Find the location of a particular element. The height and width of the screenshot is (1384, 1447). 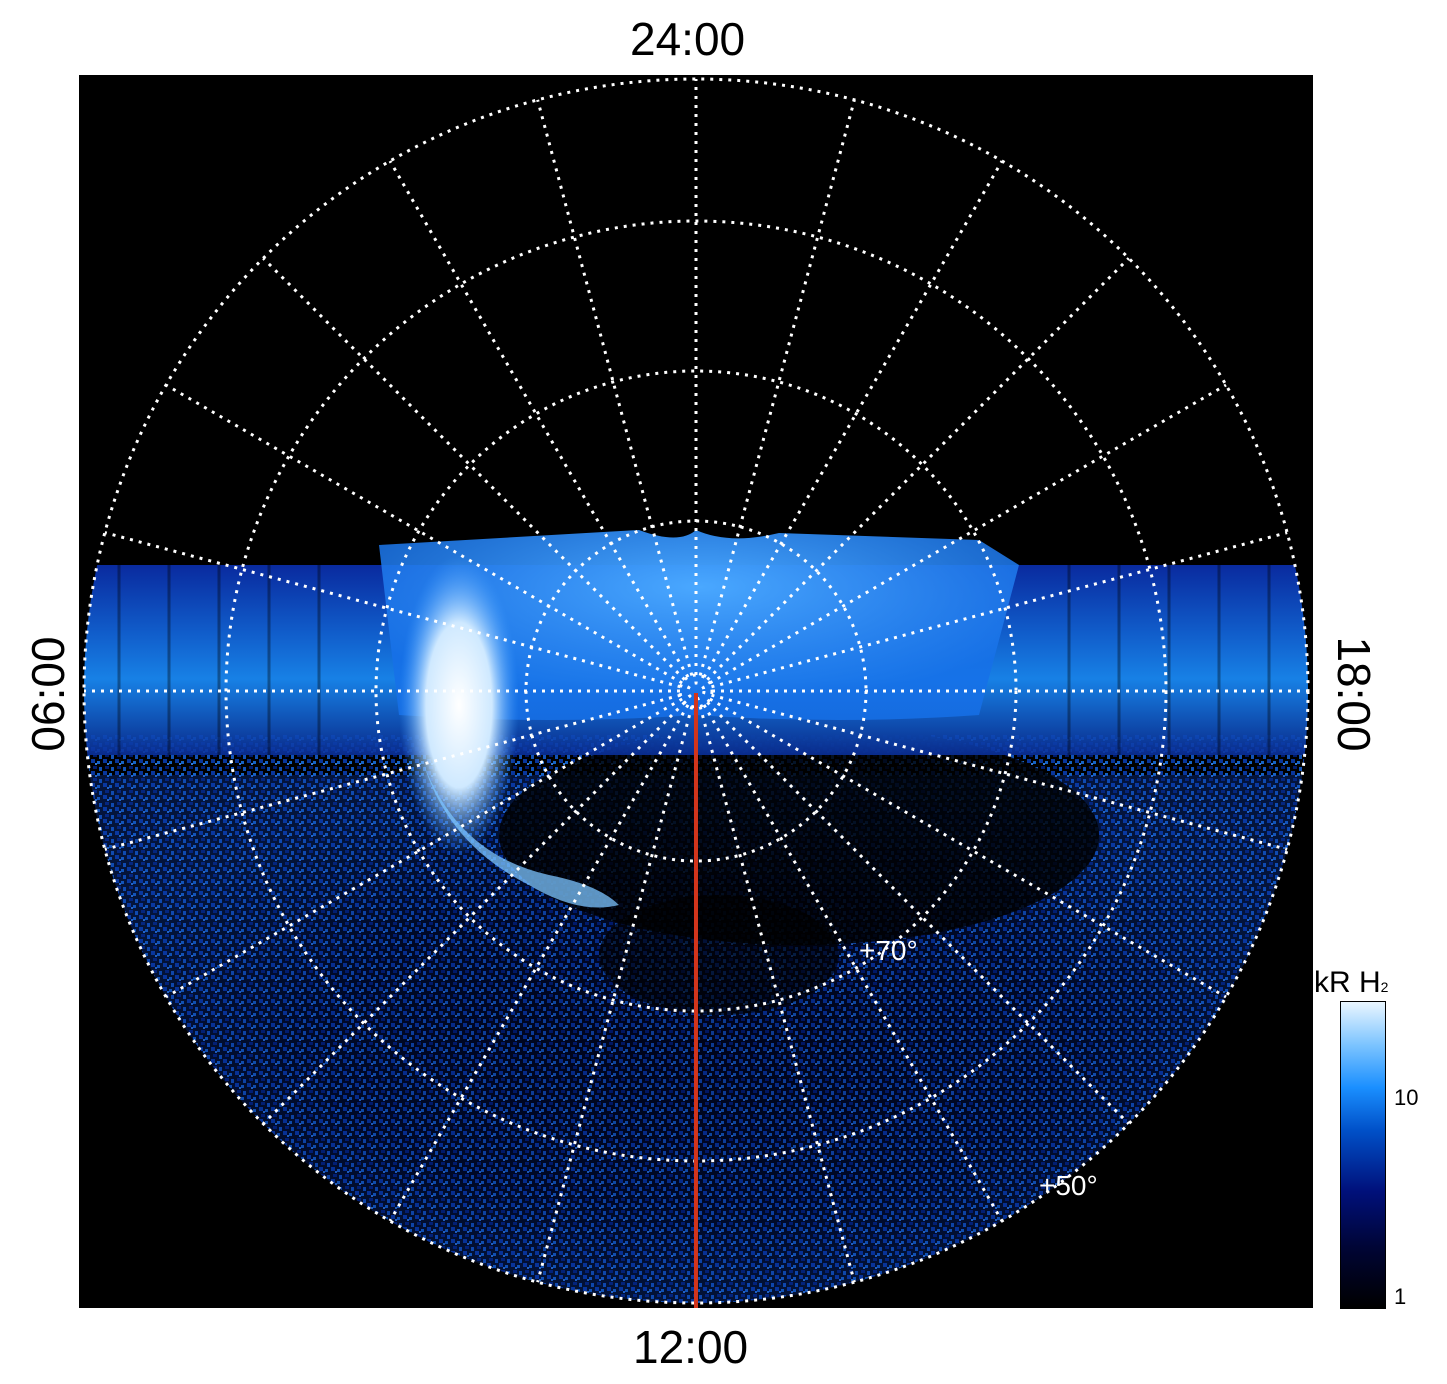

lt-label-noon: 12:00 is located at coordinates (691, 1347).